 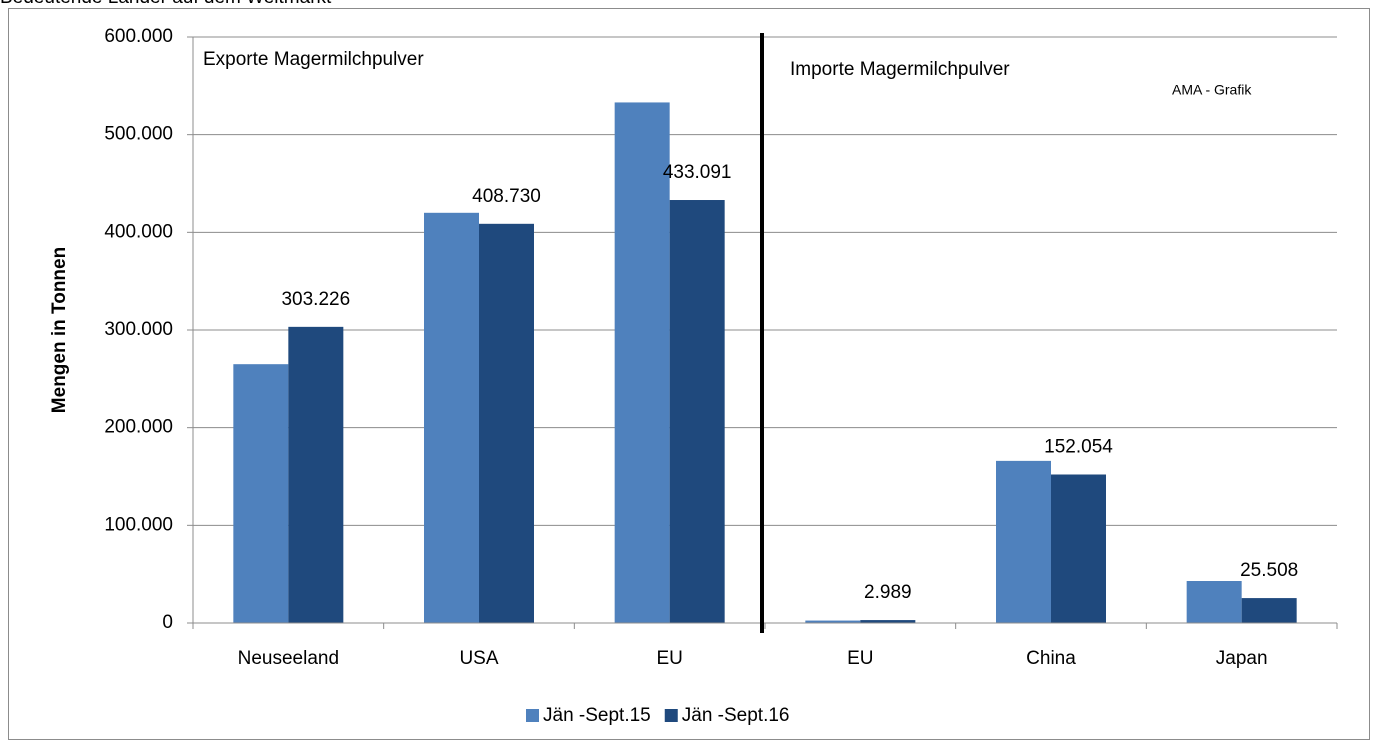 What do you see at coordinates (900, 69) in the screenshot?
I see `annotation: Importe Magermilchpulver` at bounding box center [900, 69].